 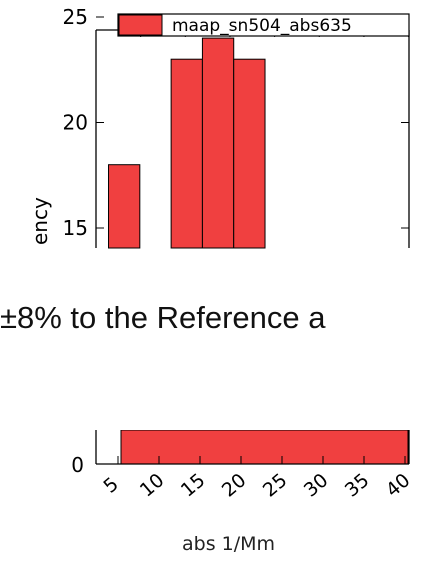 What do you see at coordinates (264, 447) in the screenshot?
I see `bottom-histogram-bars` at bounding box center [264, 447].